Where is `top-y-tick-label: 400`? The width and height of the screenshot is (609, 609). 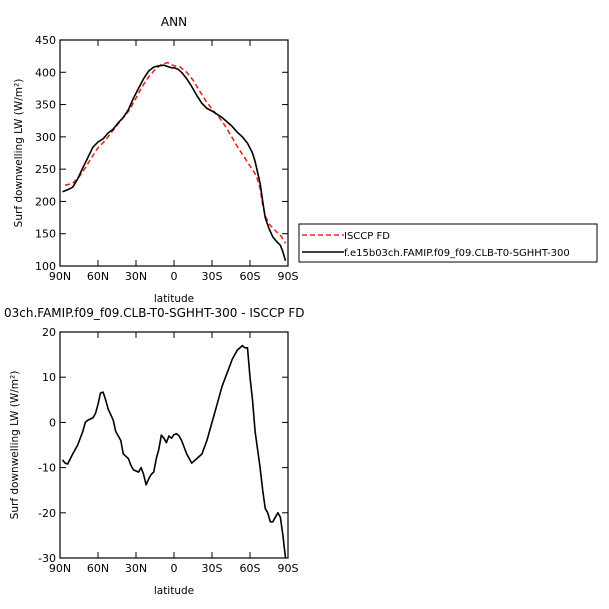
top-y-tick-label: 400 is located at coordinates (45, 72).